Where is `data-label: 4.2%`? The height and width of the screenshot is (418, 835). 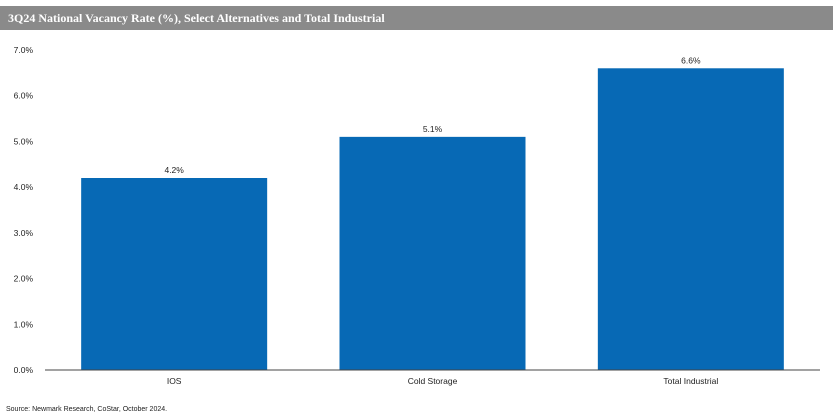
data-label: 4.2% is located at coordinates (174, 170).